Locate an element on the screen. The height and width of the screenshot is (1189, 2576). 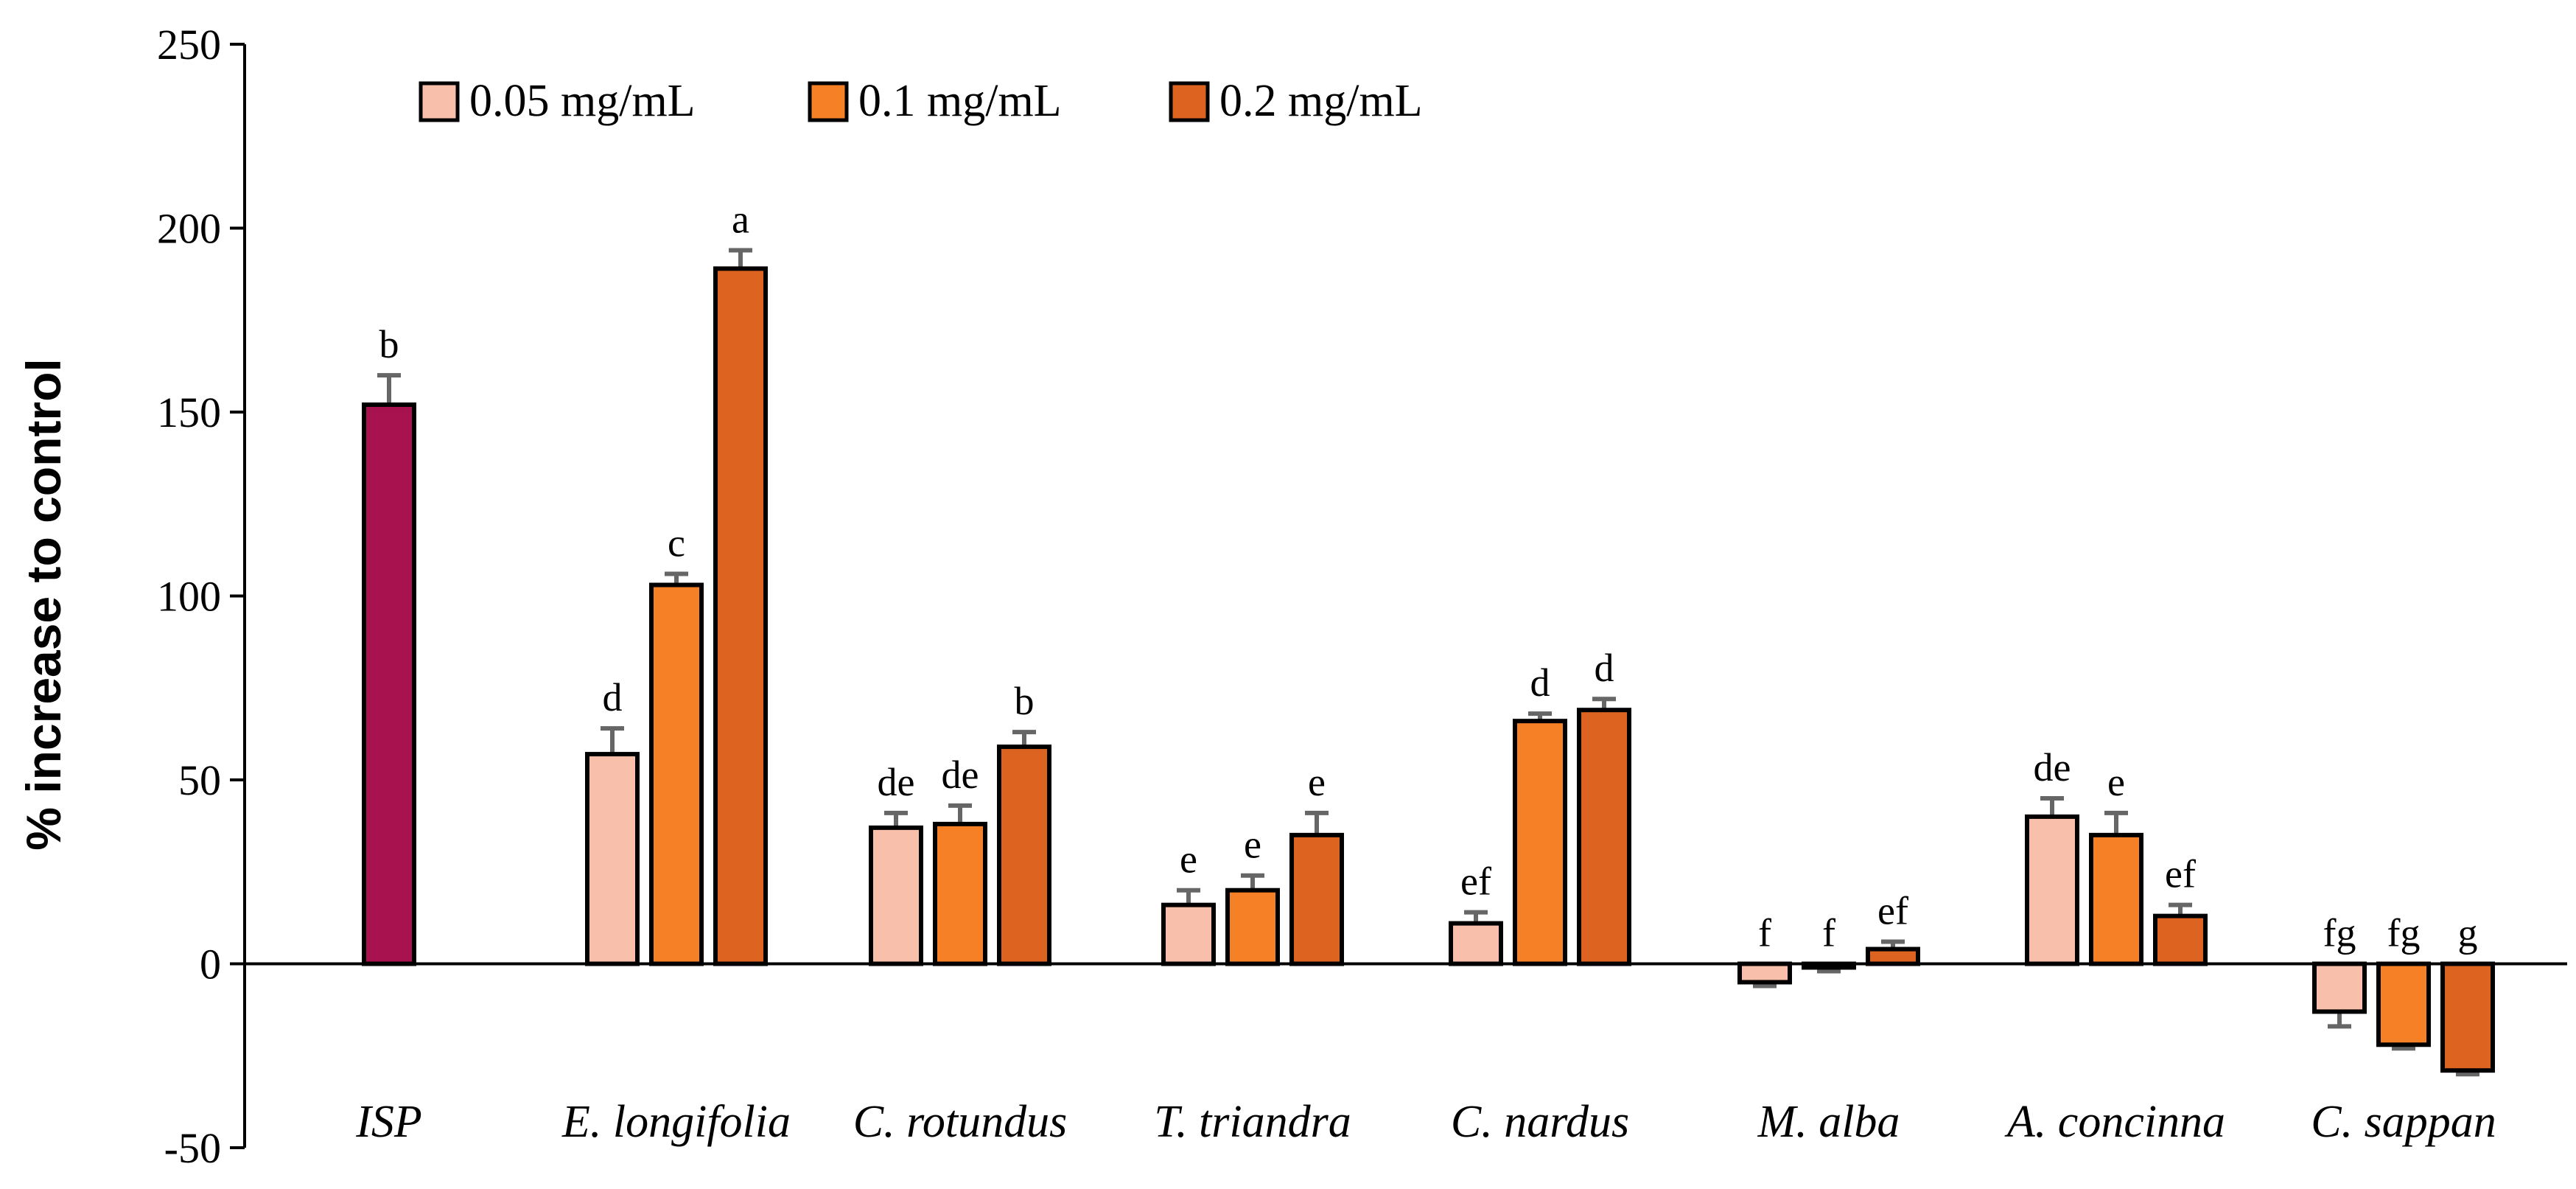
x-category-label: C. rotundus is located at coordinates (961, 1122).